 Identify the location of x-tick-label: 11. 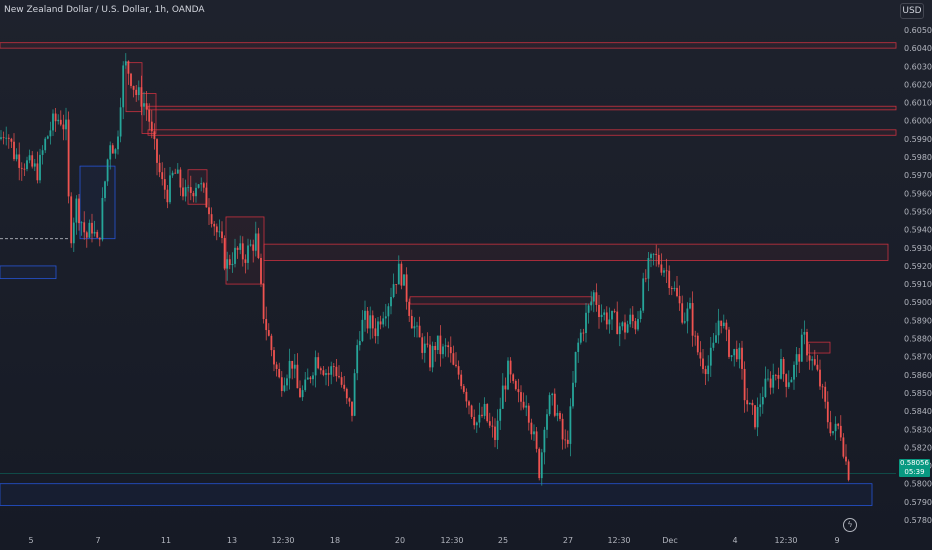
(166, 540).